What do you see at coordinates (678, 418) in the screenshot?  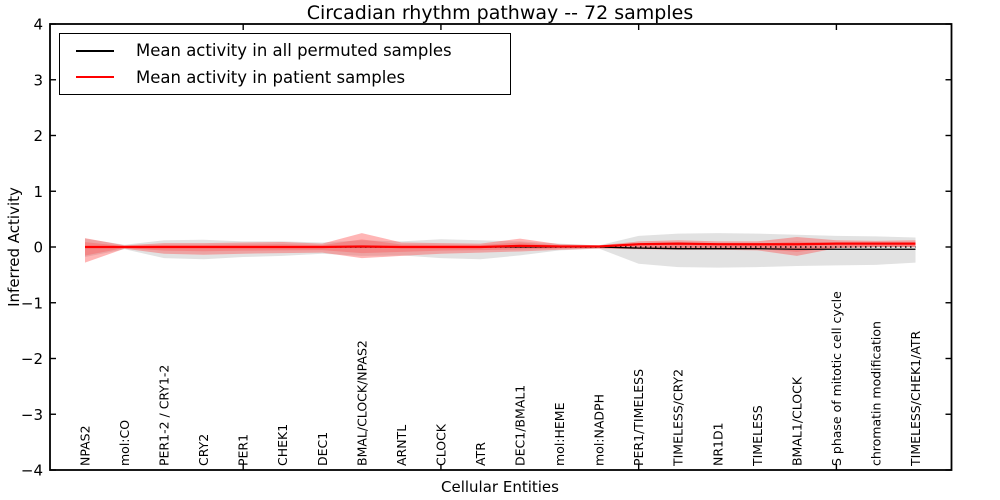 I see `entity-label: TIMELESS/CRY2` at bounding box center [678, 418].